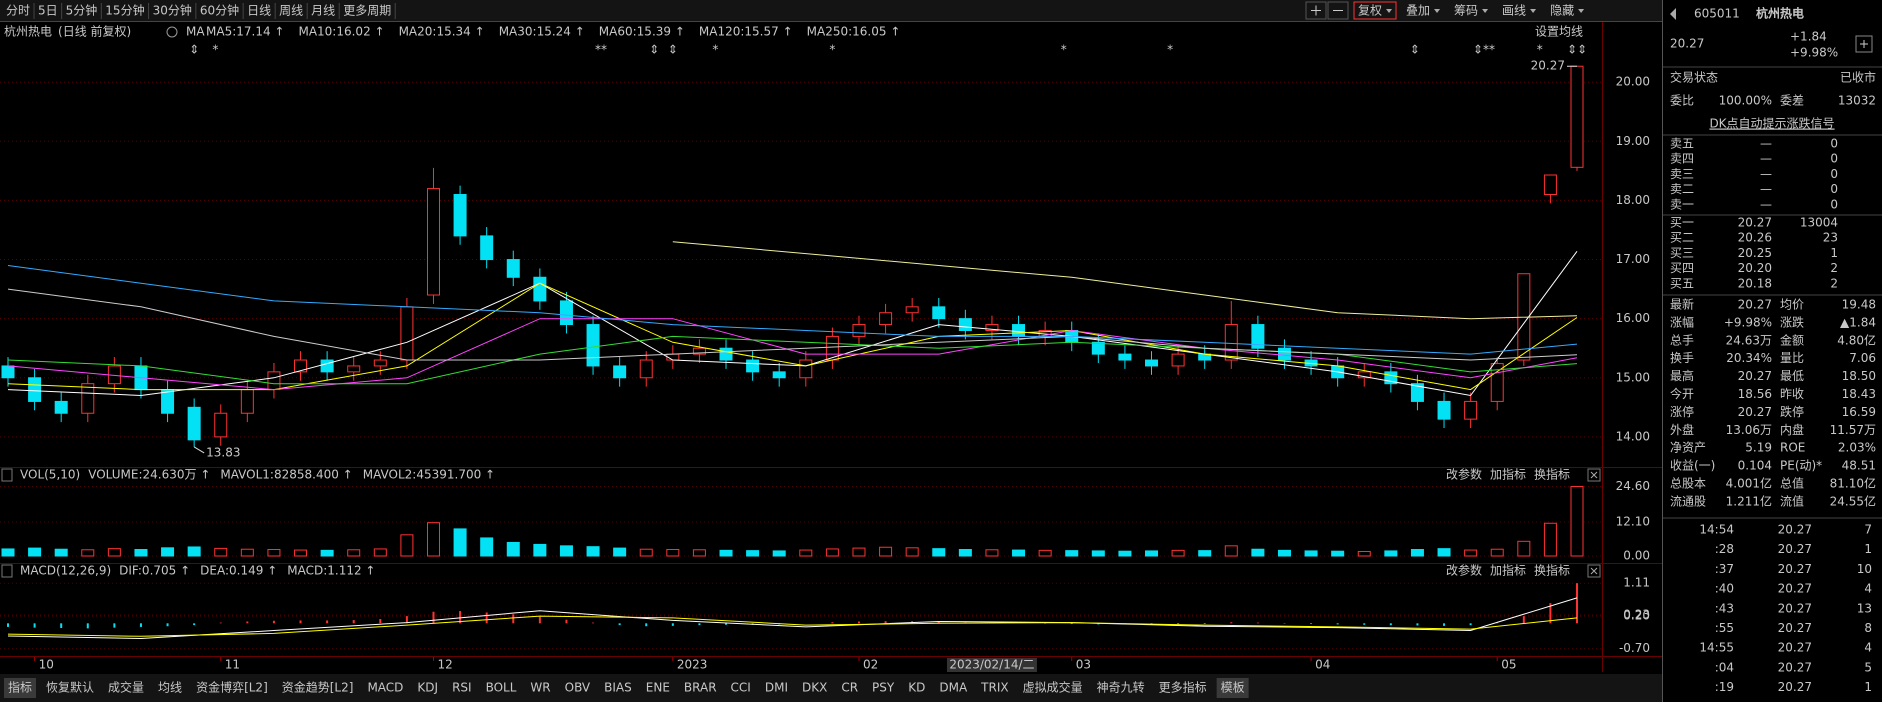 The height and width of the screenshot is (702, 1882). I want to click on indicator-tab: DMI, so click(776, 688).